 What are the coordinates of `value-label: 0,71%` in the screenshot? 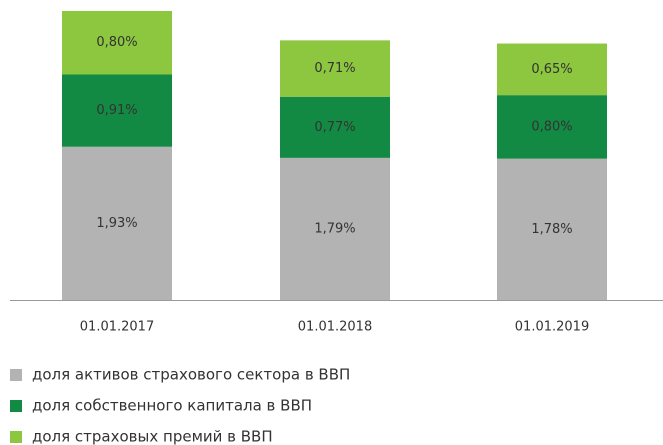 It's located at (334, 68).